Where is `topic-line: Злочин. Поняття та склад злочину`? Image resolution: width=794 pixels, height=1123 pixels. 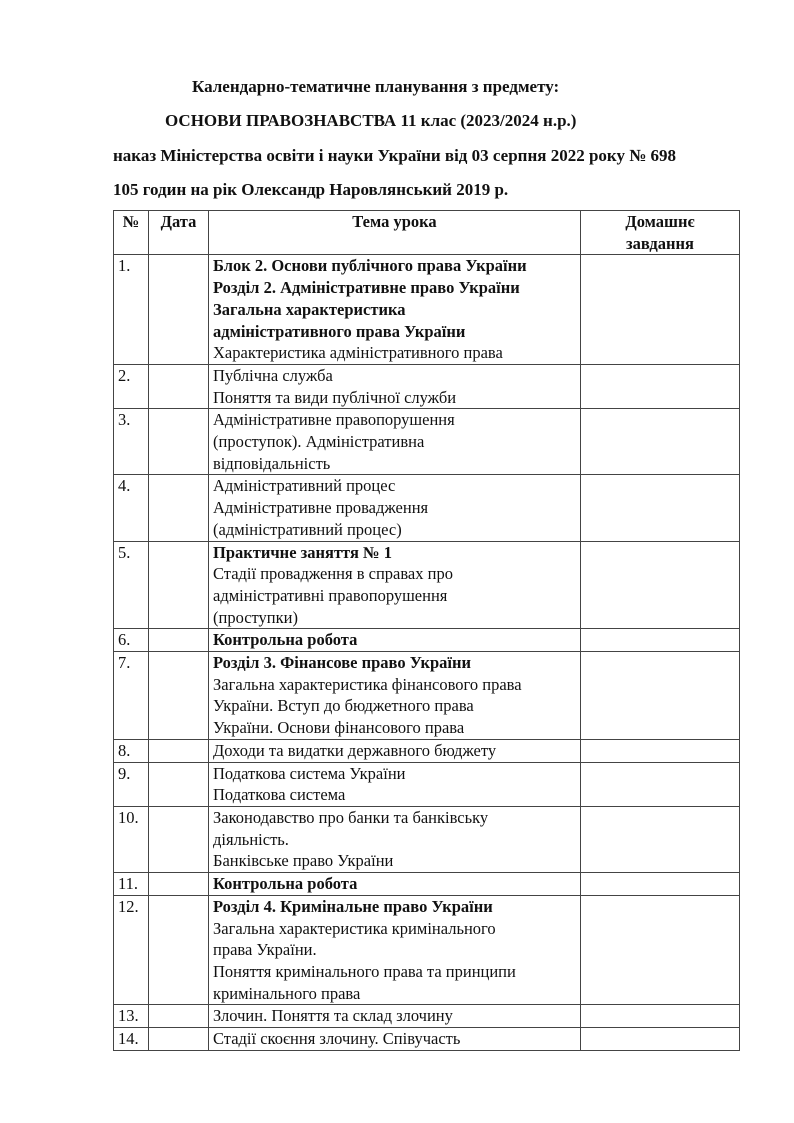
topic-line: Злочин. Поняття та склад злочину is located at coordinates (333, 1016).